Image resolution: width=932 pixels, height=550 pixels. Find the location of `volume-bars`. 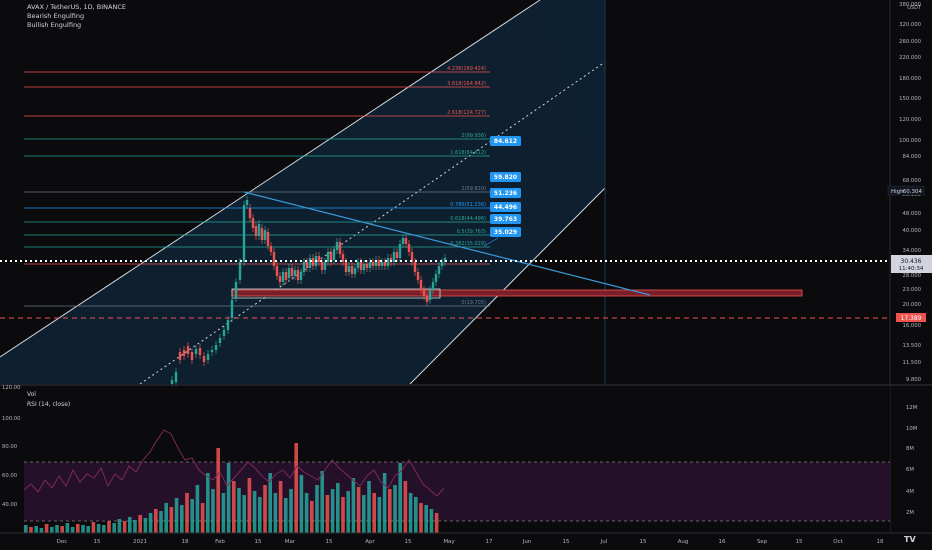

volume-bars is located at coordinates (231, 488).